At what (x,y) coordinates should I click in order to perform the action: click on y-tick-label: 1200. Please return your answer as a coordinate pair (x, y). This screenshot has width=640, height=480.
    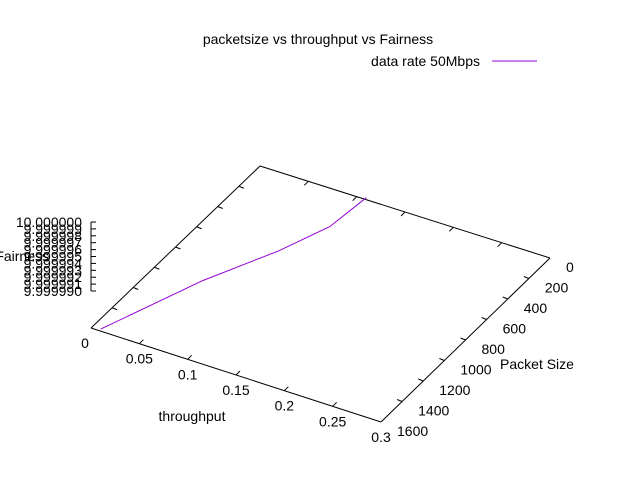
    Looking at the image, I should click on (454, 390).